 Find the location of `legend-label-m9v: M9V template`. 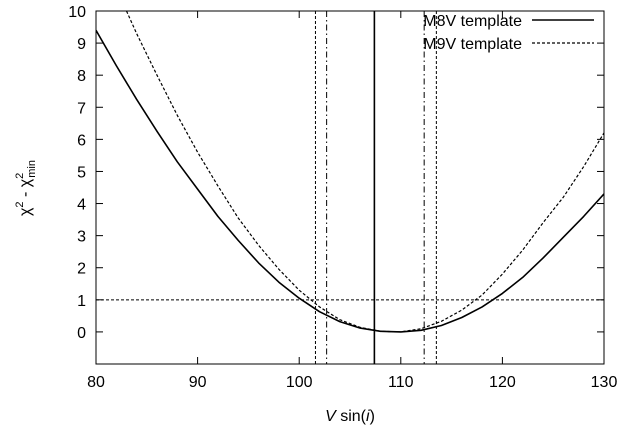

legend-label-m9v: M9V template is located at coordinates (472, 44).